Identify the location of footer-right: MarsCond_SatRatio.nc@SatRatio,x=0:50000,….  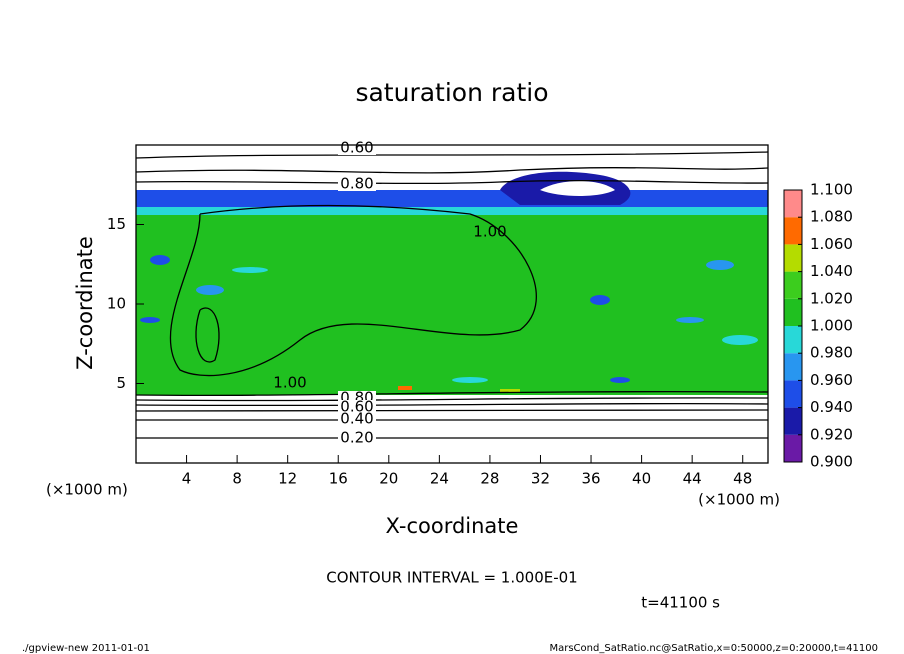
(713, 648).